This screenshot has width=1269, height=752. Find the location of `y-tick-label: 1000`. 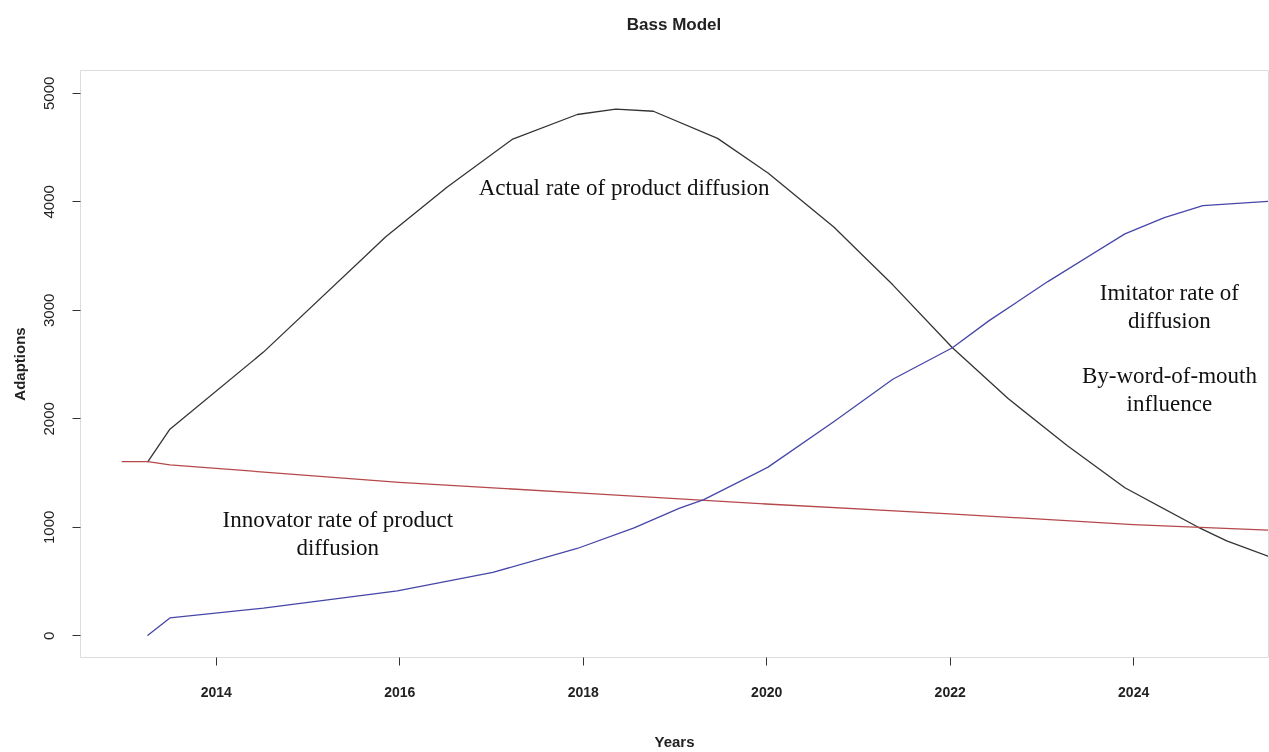

y-tick-label: 1000 is located at coordinates (48, 527).